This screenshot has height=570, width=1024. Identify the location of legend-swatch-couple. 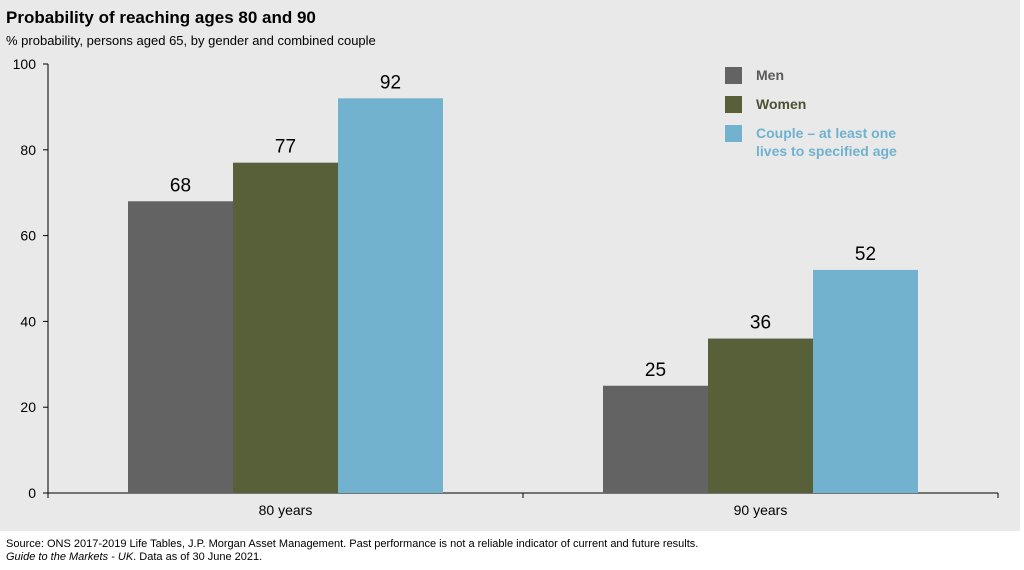
(733, 133).